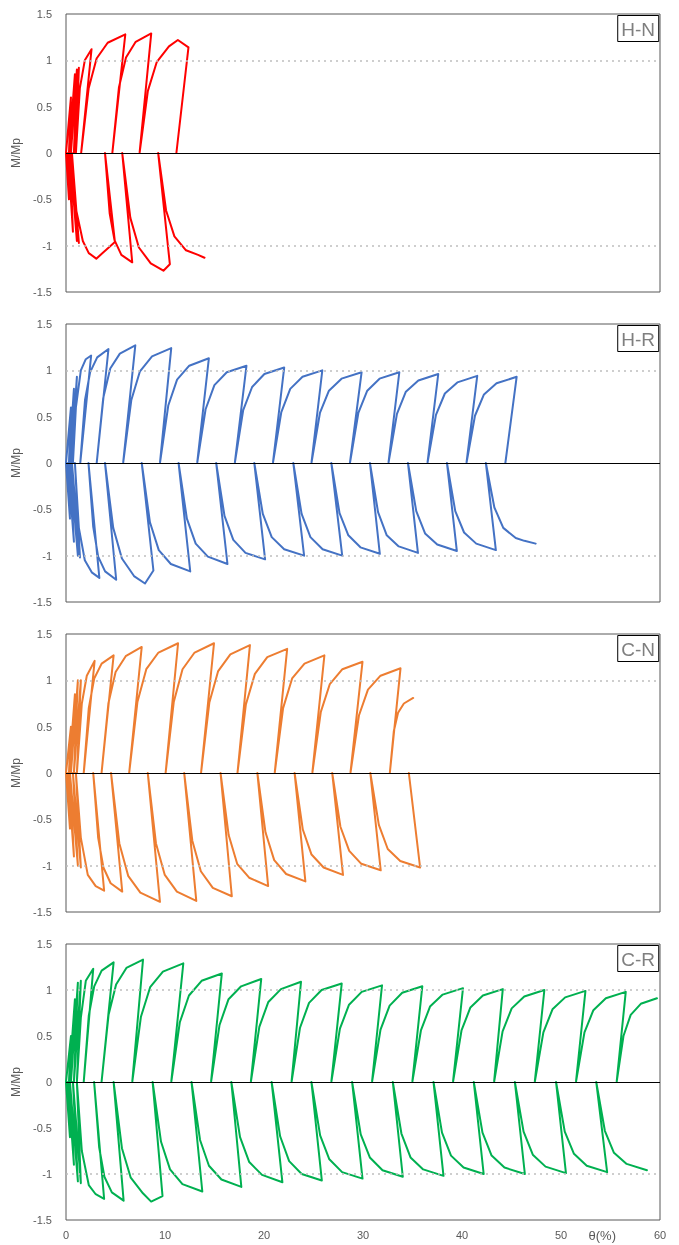  I want to click on x-tick-label: 20, so click(264, 1234).